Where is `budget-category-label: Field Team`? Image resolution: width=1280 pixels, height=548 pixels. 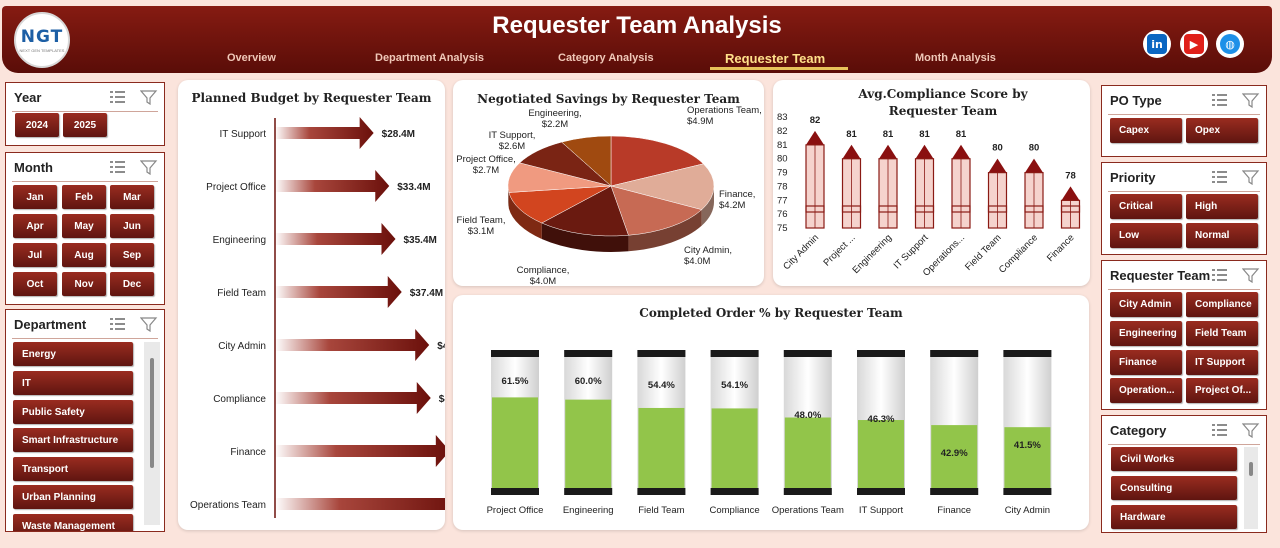
budget-category-label: Field Team is located at coordinates (241, 293).